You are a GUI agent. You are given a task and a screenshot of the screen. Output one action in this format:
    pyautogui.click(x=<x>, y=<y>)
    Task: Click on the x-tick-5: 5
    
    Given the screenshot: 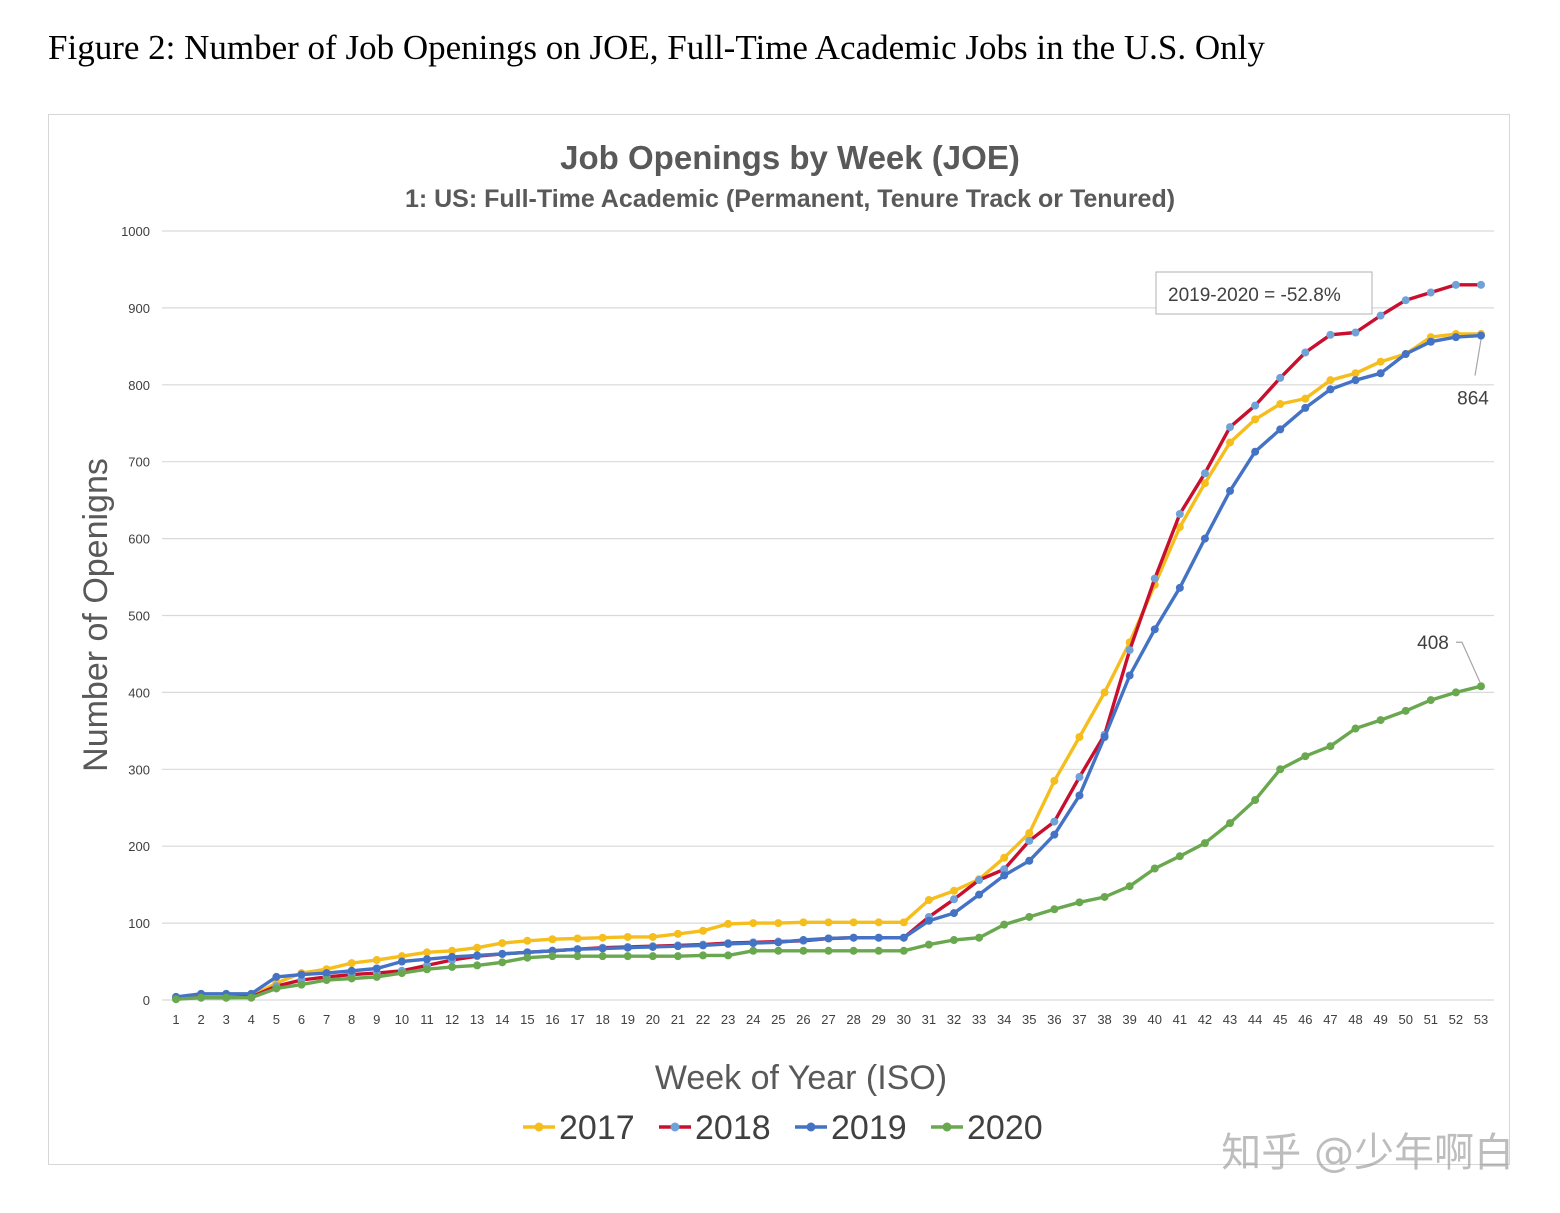 What is the action you would take?
    pyautogui.click(x=276, y=1019)
    